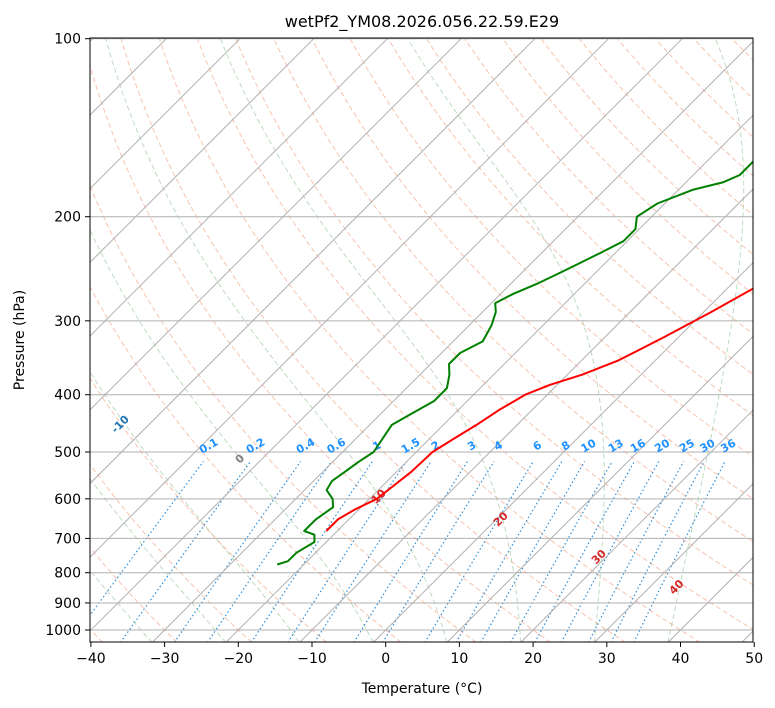 The width and height of the screenshot is (775, 708). What do you see at coordinates (459, 659) in the screenshot?
I see `x-tick-label: 10` at bounding box center [459, 659].